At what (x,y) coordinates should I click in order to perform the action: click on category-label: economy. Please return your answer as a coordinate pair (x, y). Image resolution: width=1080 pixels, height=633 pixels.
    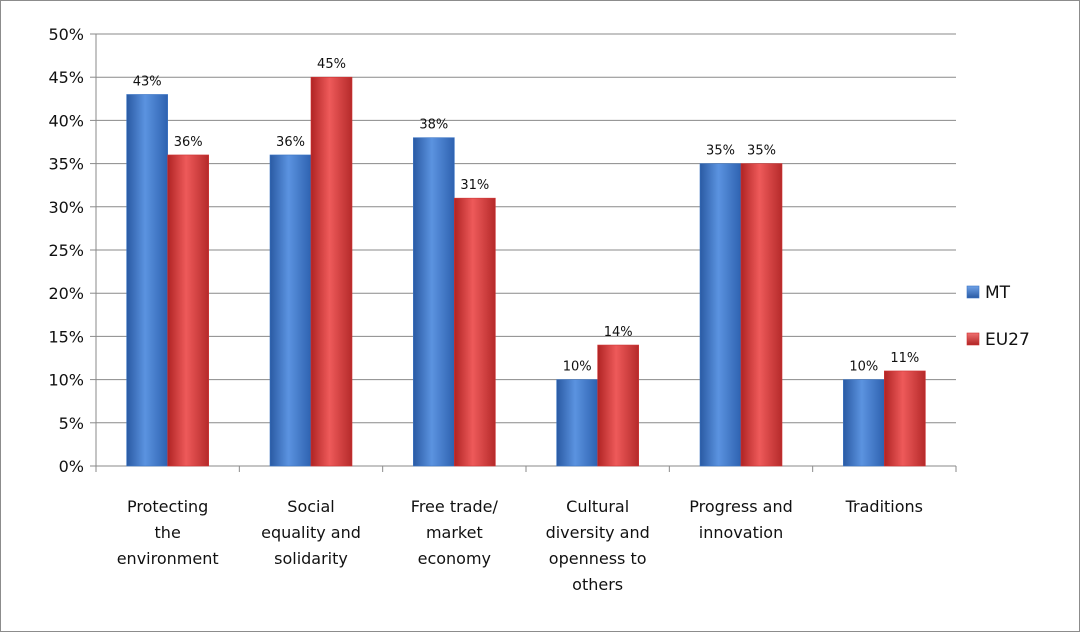
    Looking at the image, I should click on (454, 558).